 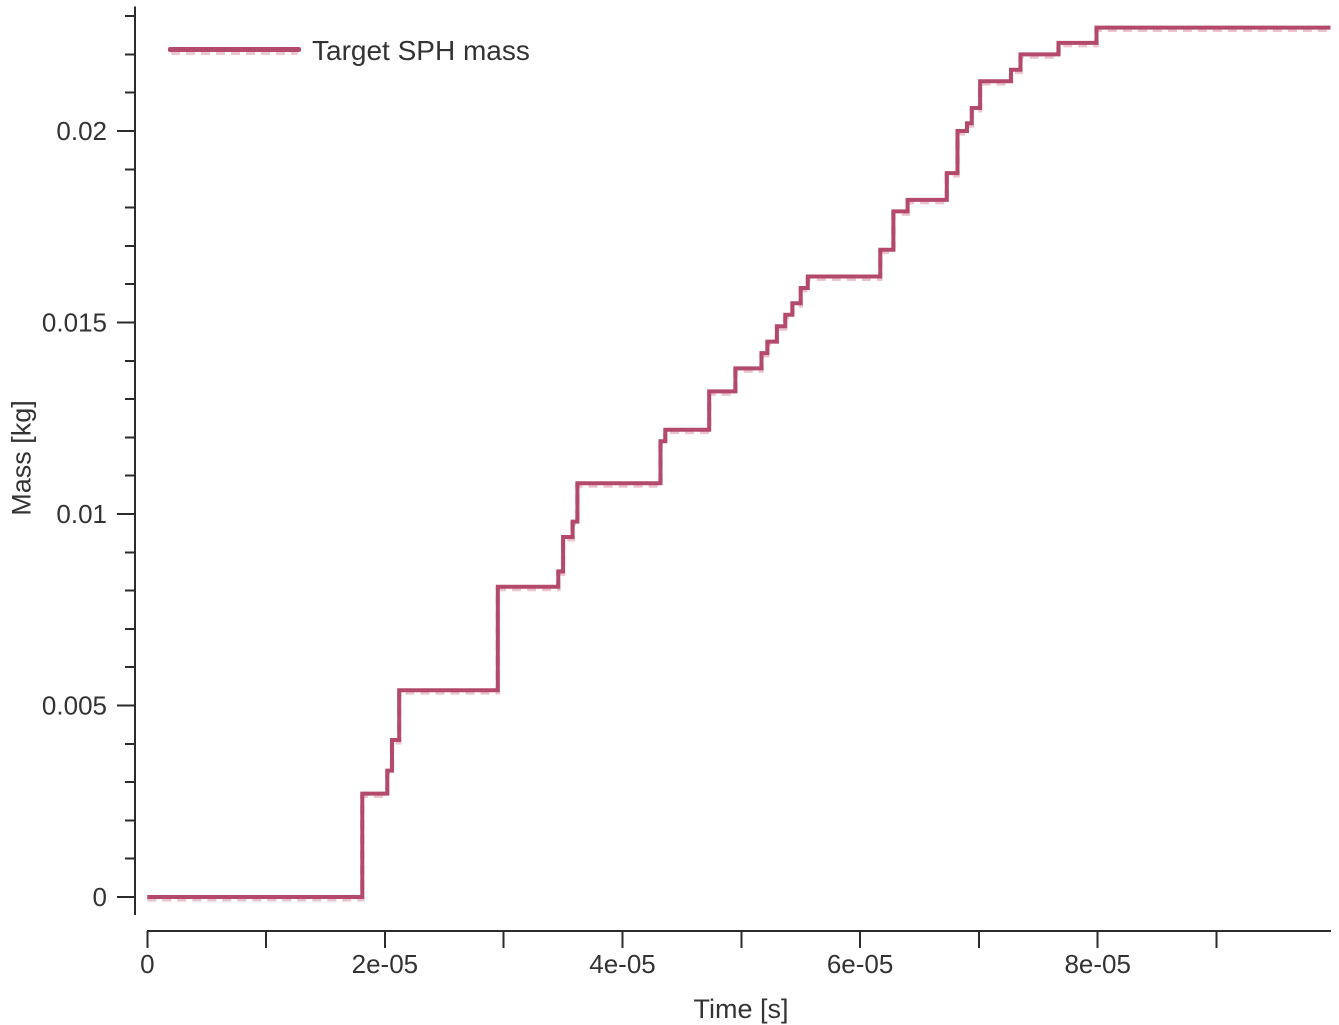 I want to click on legend-label: Target SPH mass, so click(x=421, y=50).